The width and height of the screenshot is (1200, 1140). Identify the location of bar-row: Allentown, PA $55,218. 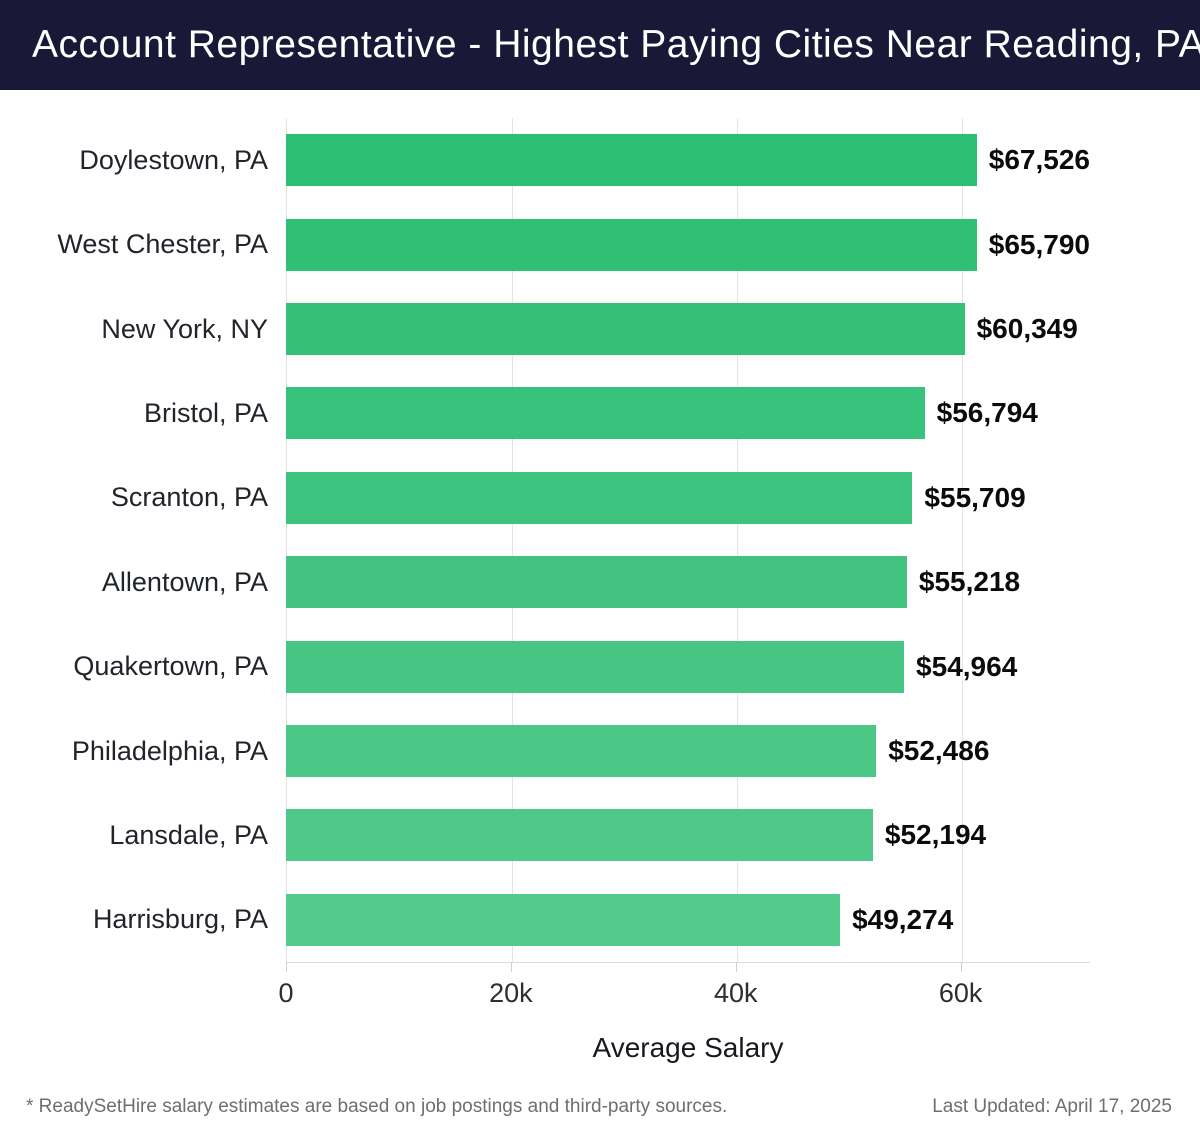
(600, 582).